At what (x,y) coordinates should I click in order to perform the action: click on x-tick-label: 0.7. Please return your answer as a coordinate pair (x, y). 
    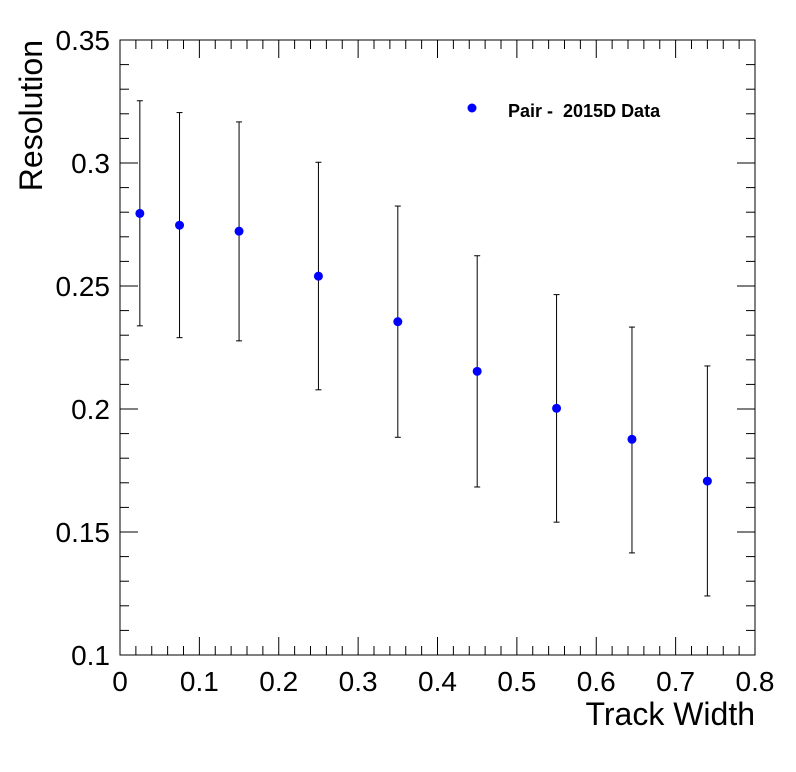
    Looking at the image, I should click on (675, 681).